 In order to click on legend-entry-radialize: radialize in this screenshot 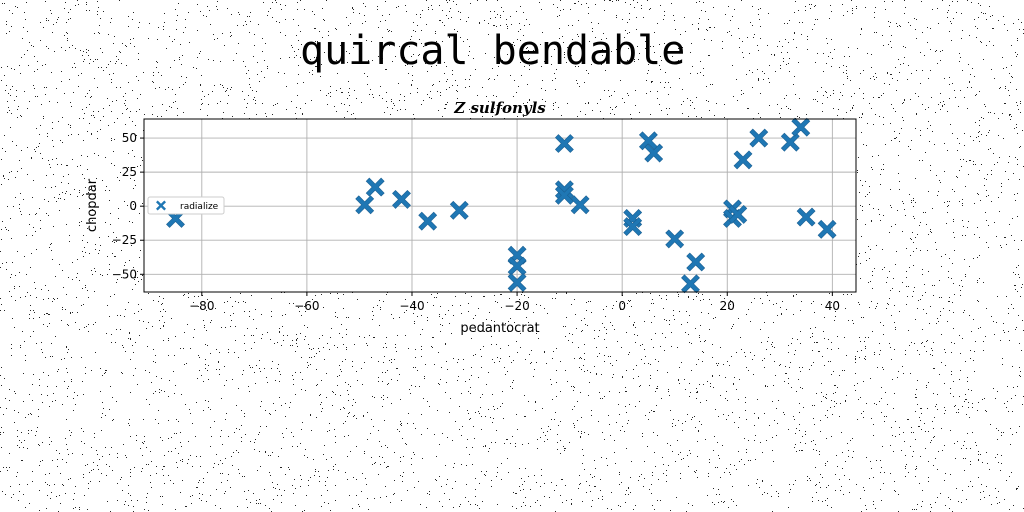, I will do `click(199, 207)`.